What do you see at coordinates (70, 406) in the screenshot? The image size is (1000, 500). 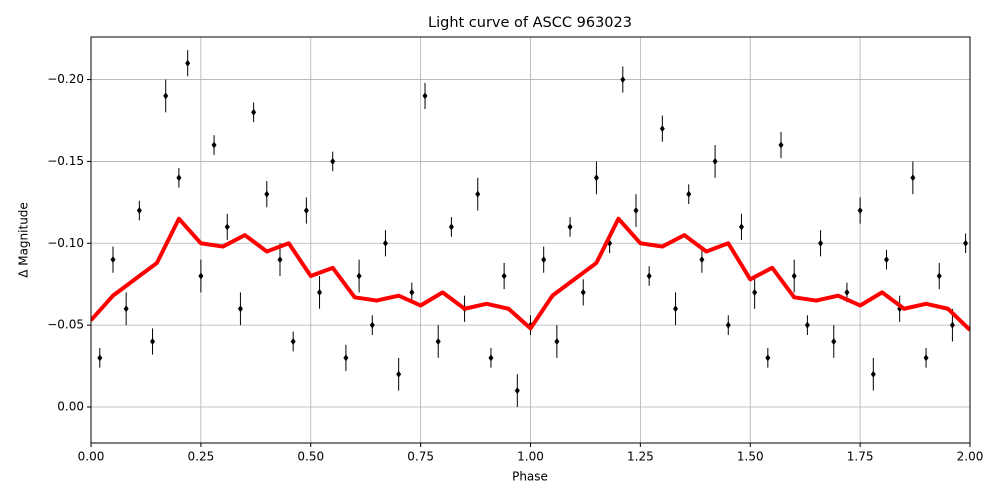 I see `y-tick-label: 0.00` at bounding box center [70, 406].